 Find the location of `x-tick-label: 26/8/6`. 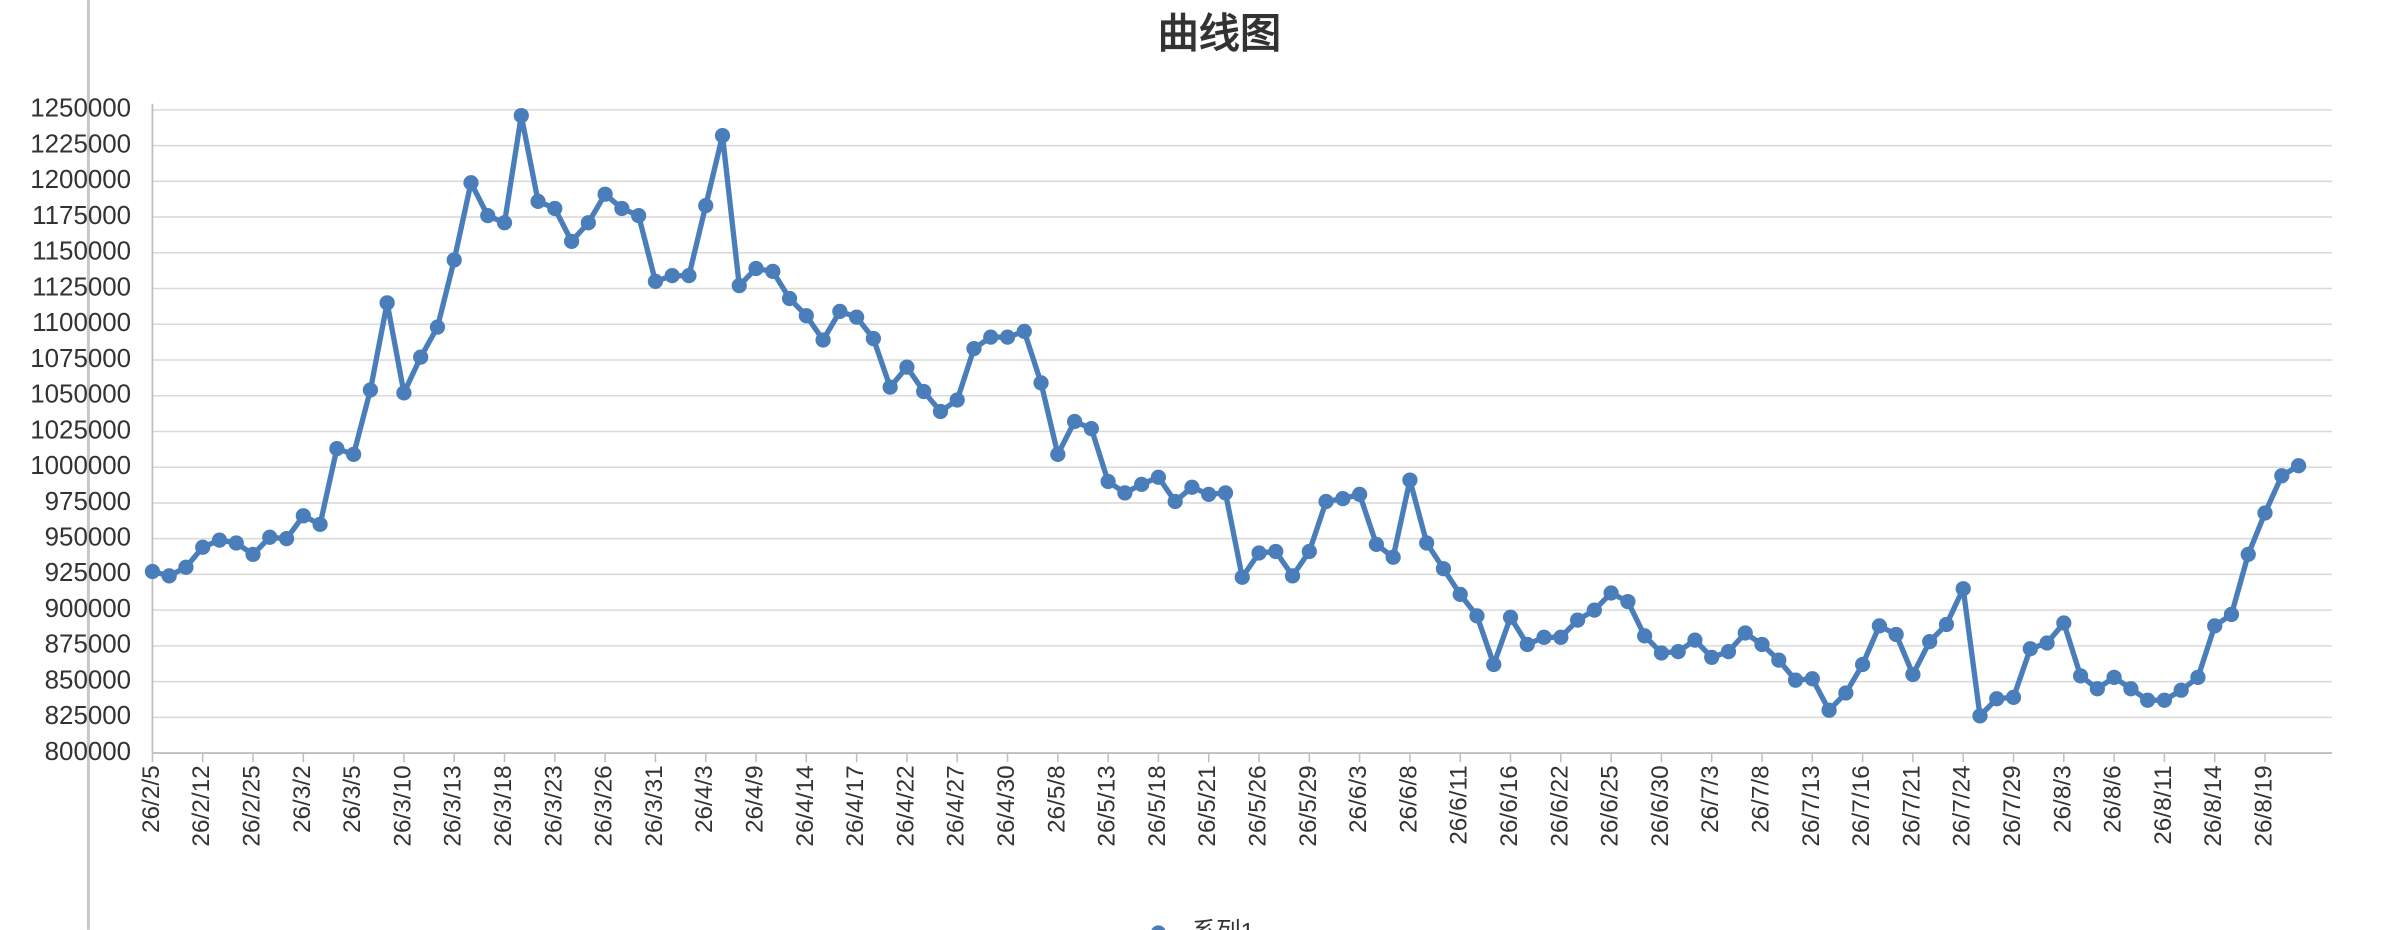

x-tick-label: 26/8/6 is located at coordinates (2113, 799).